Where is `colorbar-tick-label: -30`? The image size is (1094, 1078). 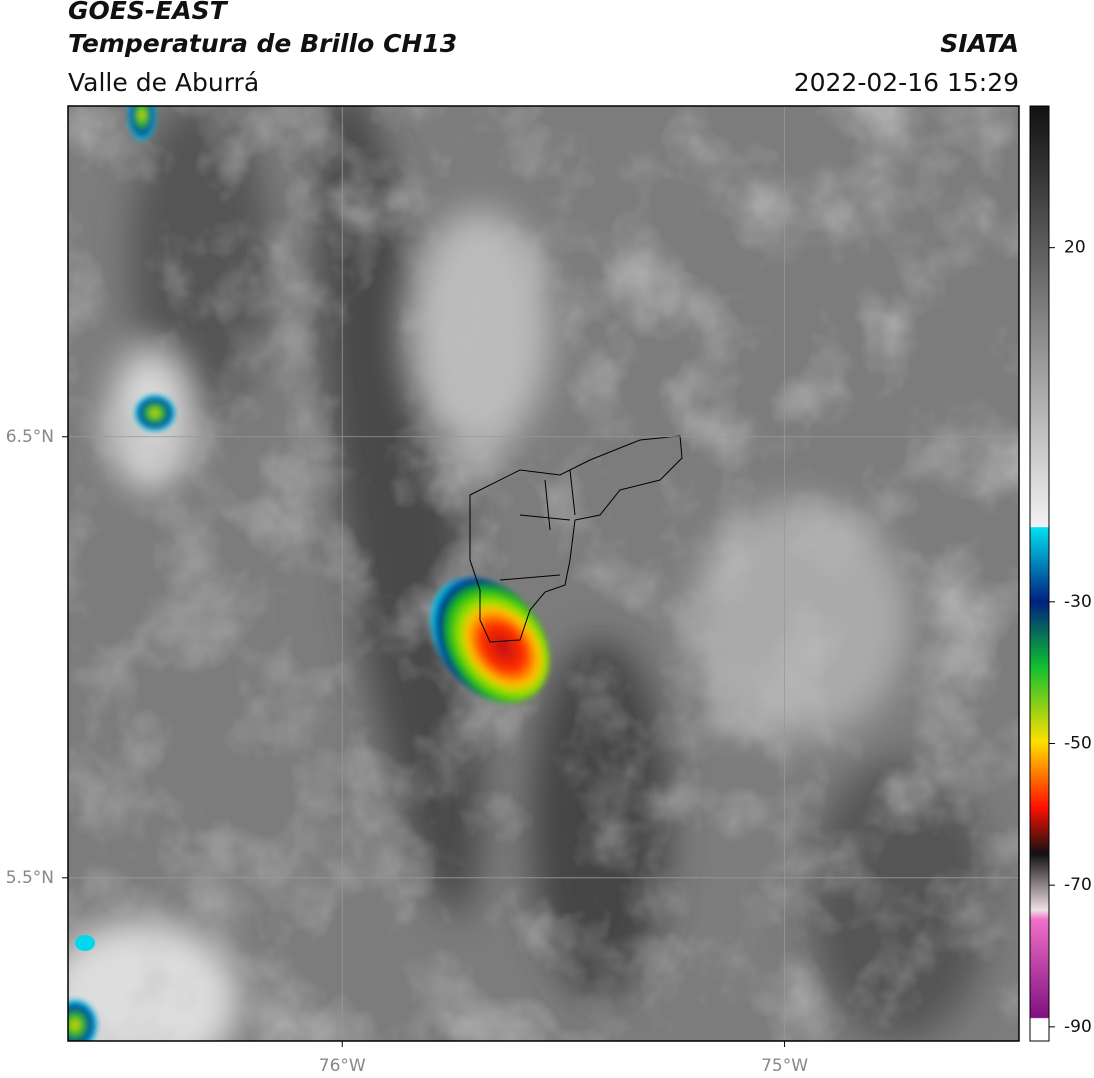 colorbar-tick-label: -30 is located at coordinates (1078, 602).